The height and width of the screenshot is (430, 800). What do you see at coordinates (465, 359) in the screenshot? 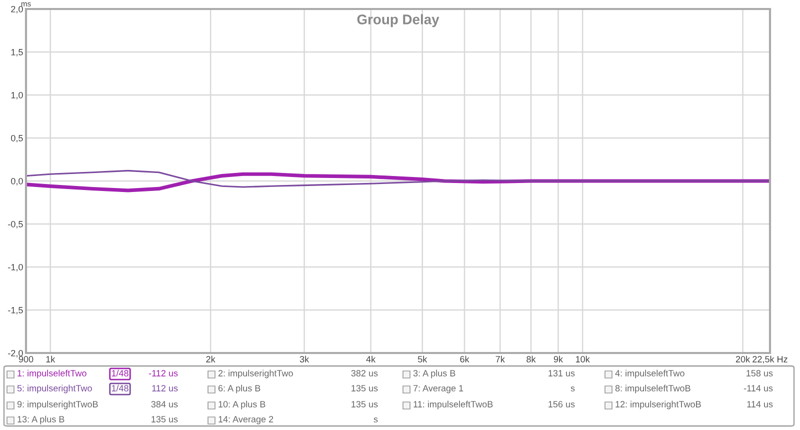
I see `x-tick-label: 6k` at bounding box center [465, 359].